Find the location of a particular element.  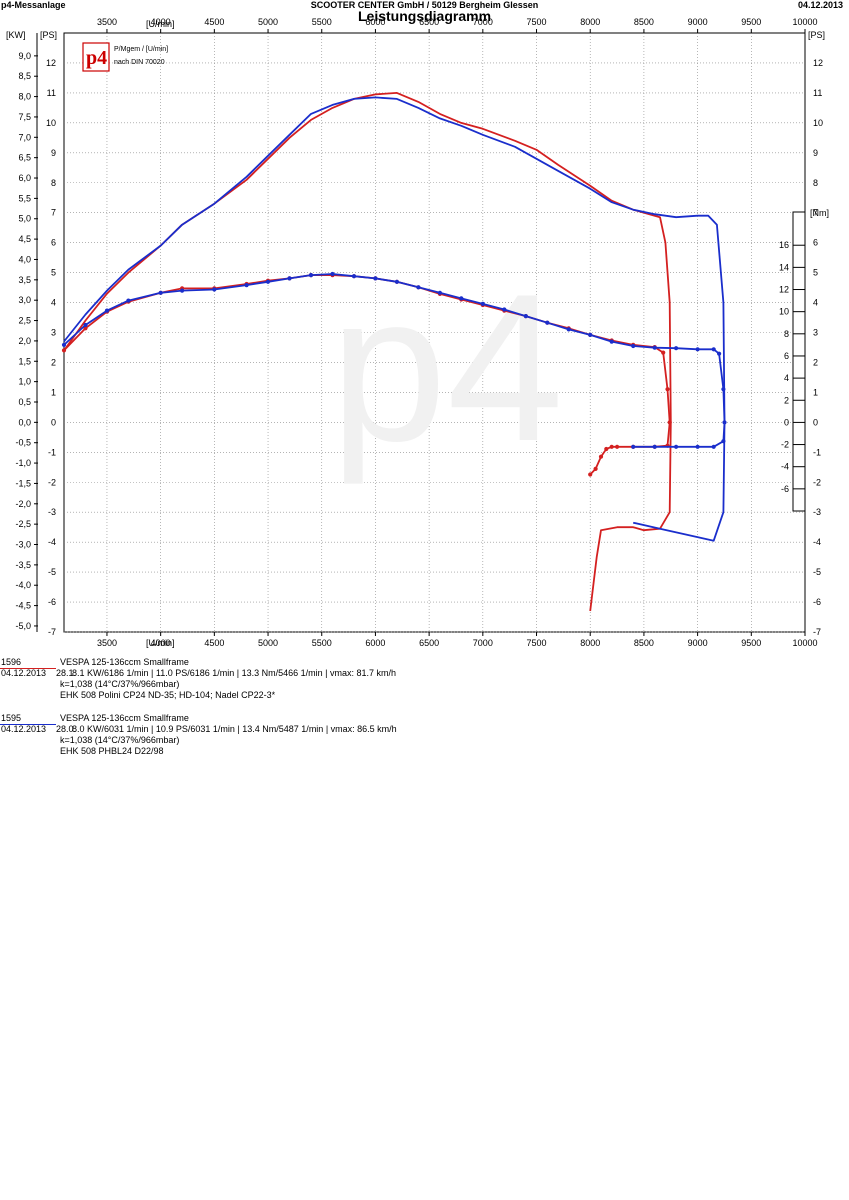

chart-title: Leistungsdiagramm is located at coordinates (424, 16).